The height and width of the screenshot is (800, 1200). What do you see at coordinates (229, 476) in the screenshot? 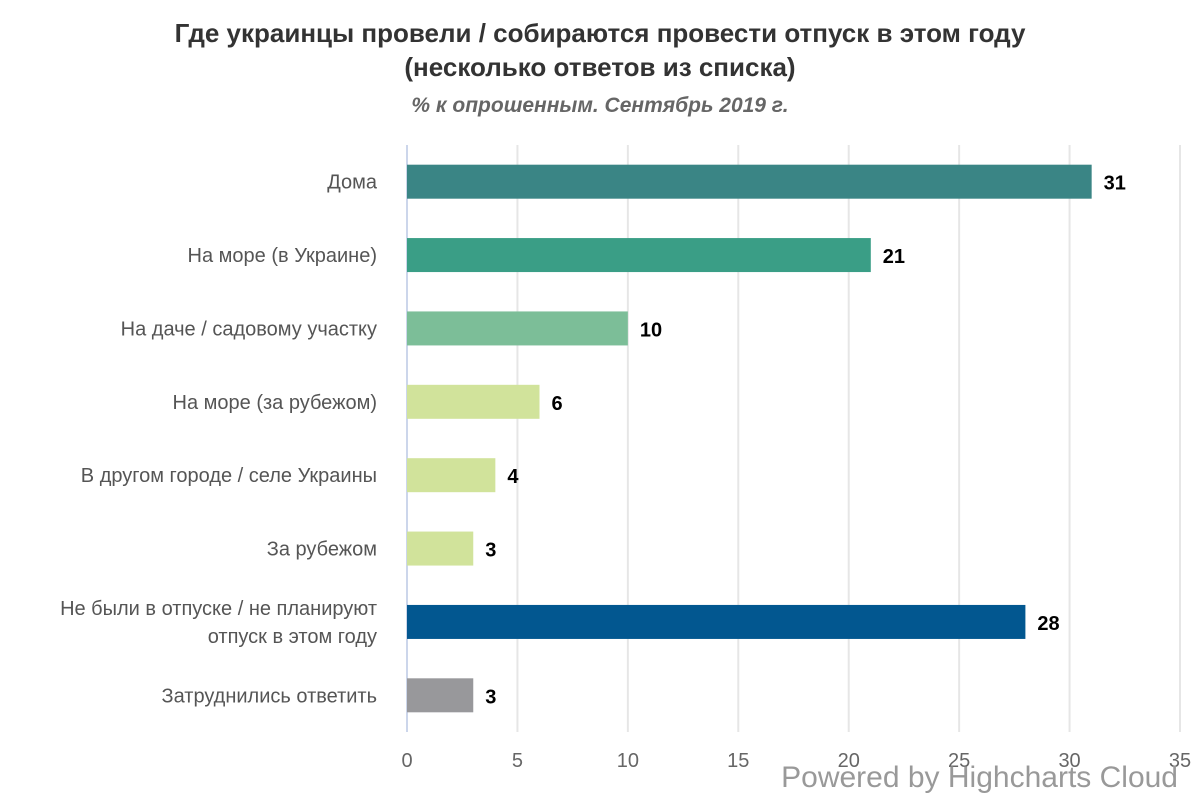
I see `category-label: В другом городе / селе Украины` at bounding box center [229, 476].